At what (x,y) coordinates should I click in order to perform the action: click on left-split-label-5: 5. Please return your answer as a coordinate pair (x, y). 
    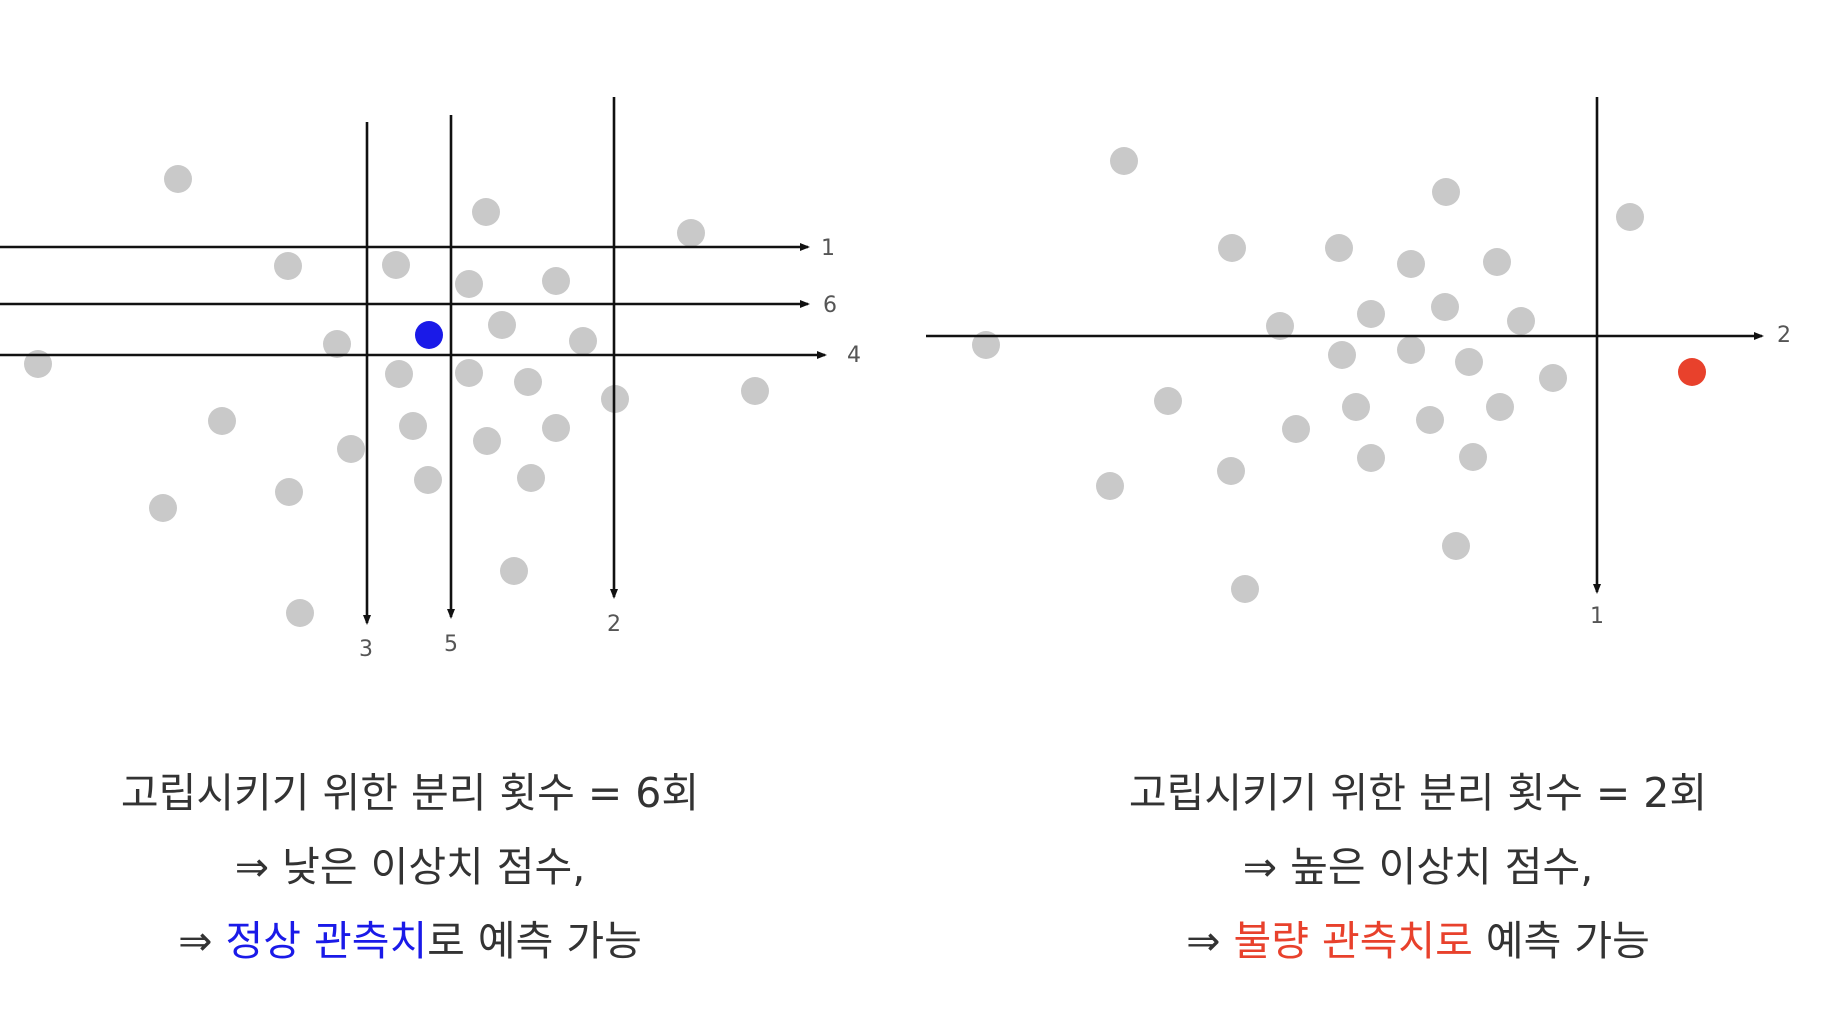
    Looking at the image, I should click on (451, 644).